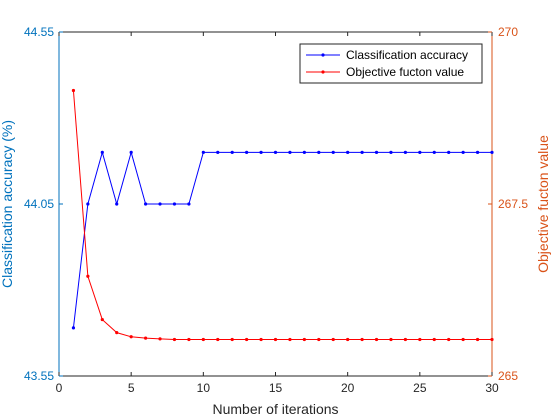 This screenshot has width=560, height=420. What do you see at coordinates (405, 72) in the screenshot?
I see `legend-label-2: Objective fucton value` at bounding box center [405, 72].